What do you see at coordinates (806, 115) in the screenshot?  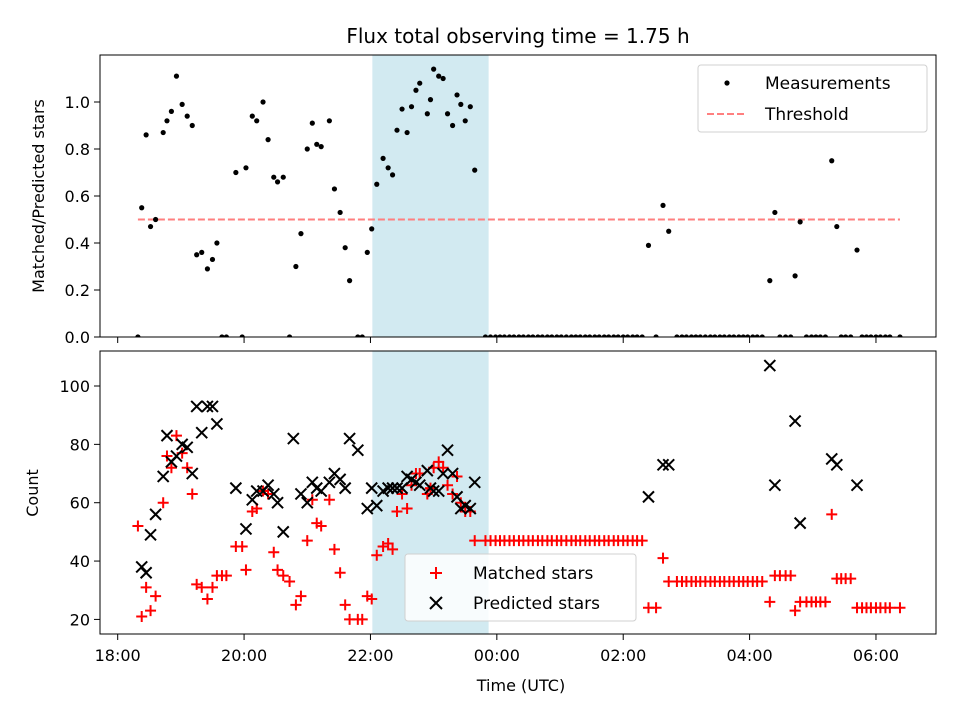 I see `legend-threshold-label: Threshold` at bounding box center [806, 115].